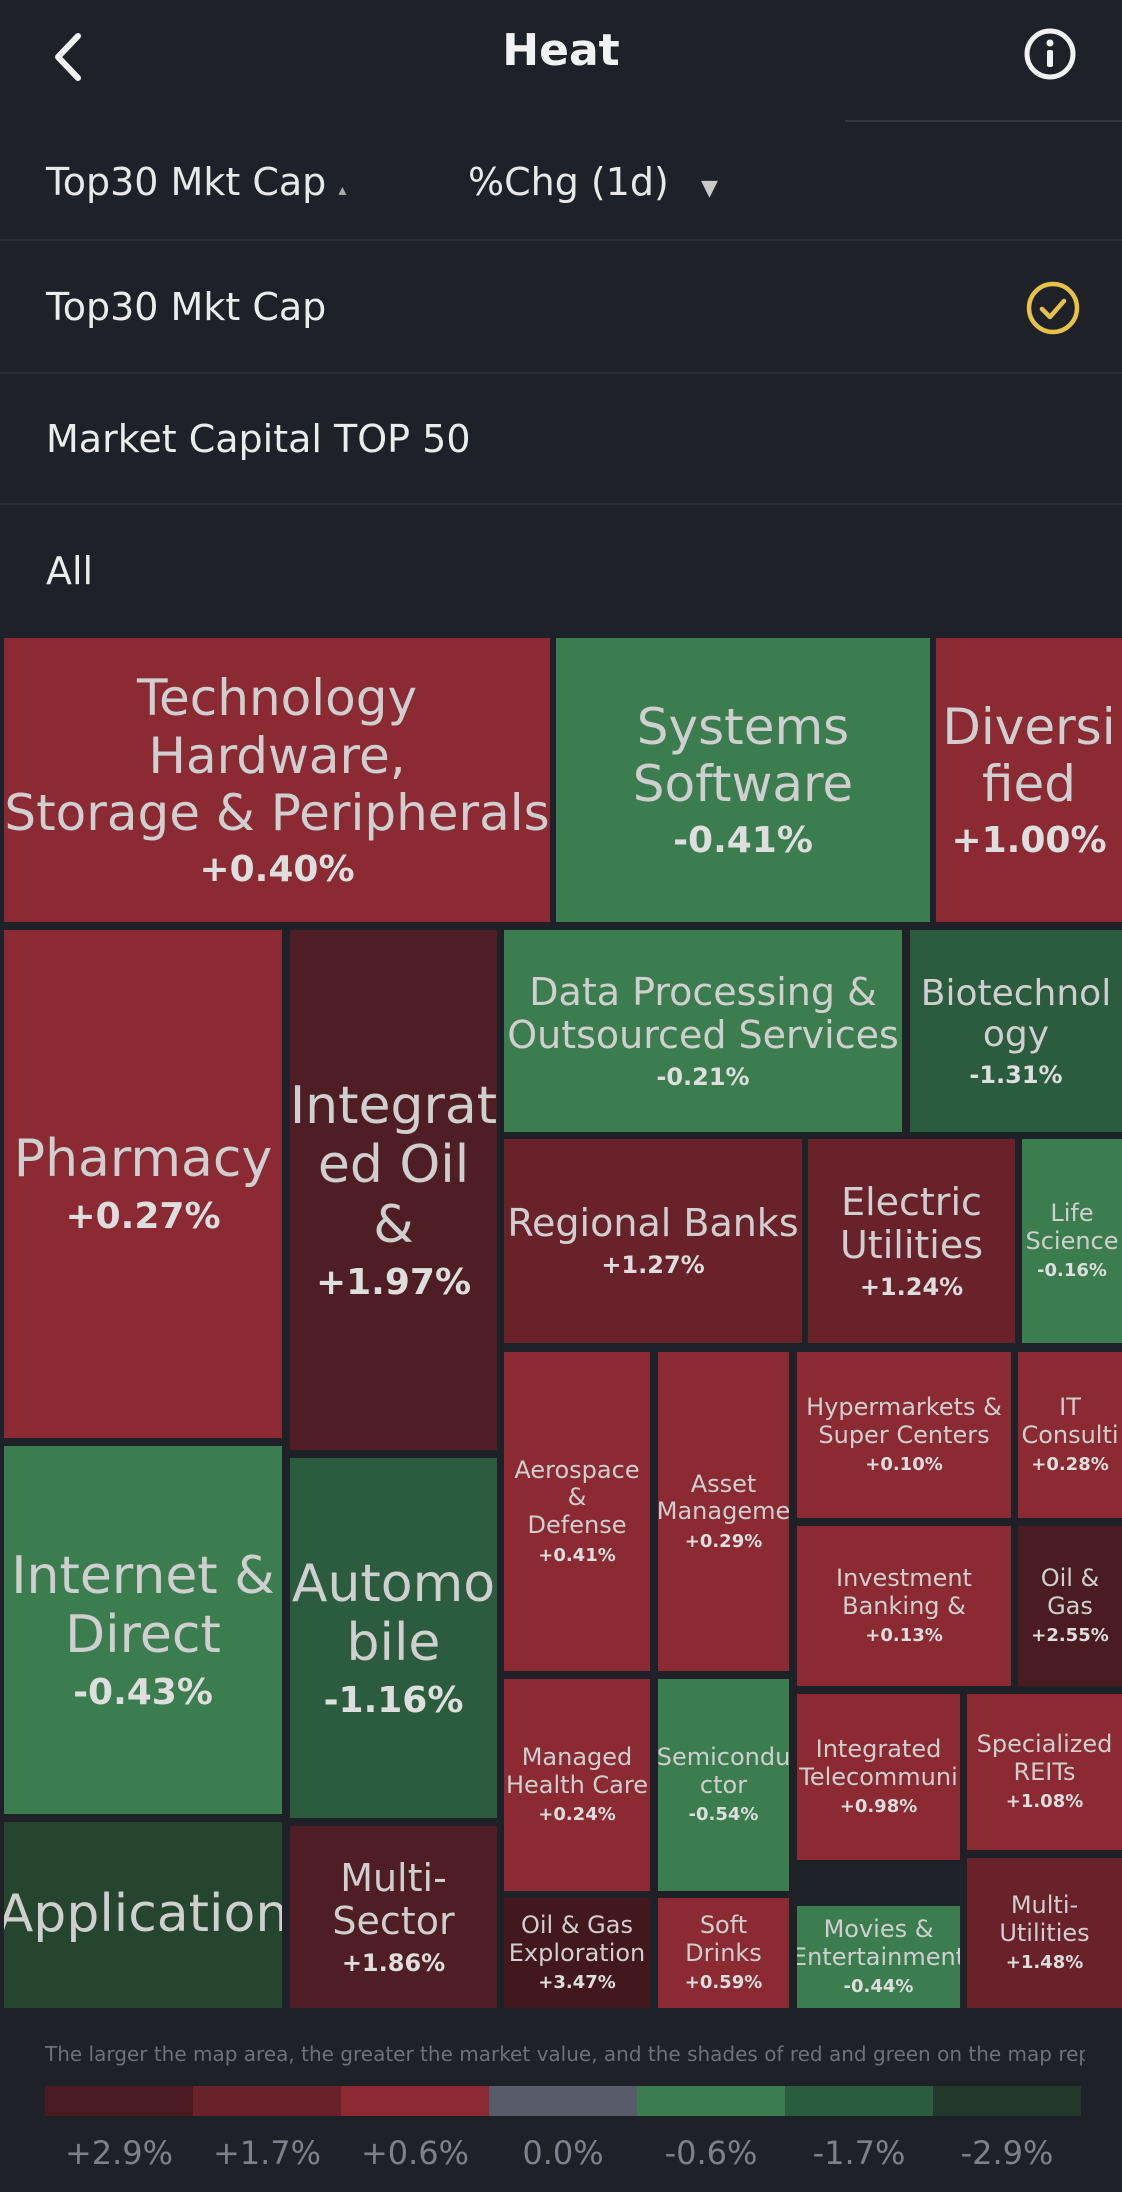 The width and height of the screenshot is (1122, 2192). Describe the element at coordinates (723, 1497) in the screenshot. I see `tile-name: Asset Manageme` at that location.